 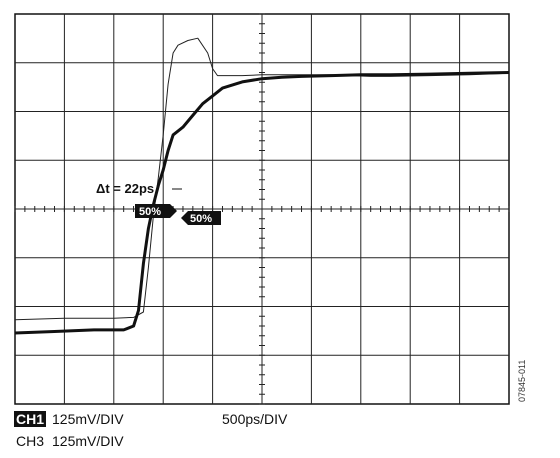 What do you see at coordinates (88, 441) in the screenshot?
I see `channel-3-scale: 125mV/DIV` at bounding box center [88, 441].